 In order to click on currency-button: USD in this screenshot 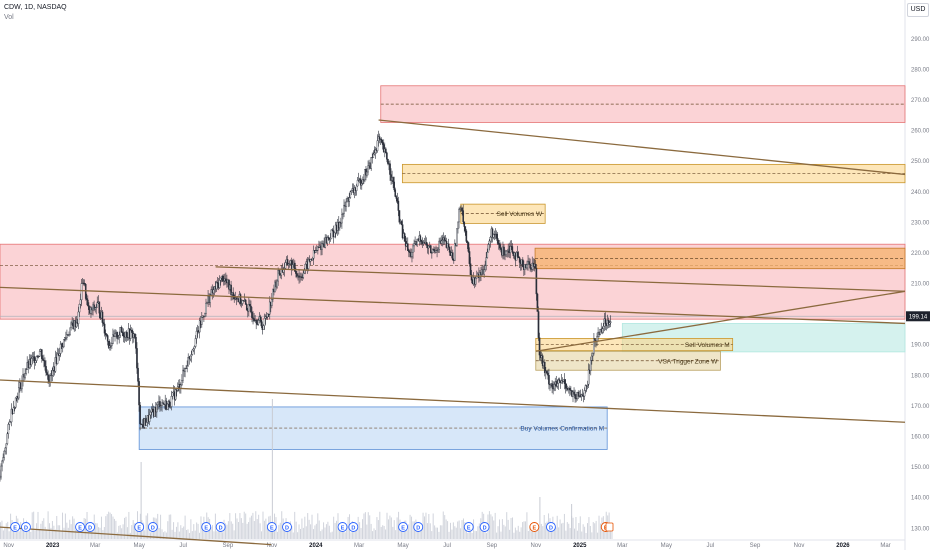, I will do `click(918, 10)`.